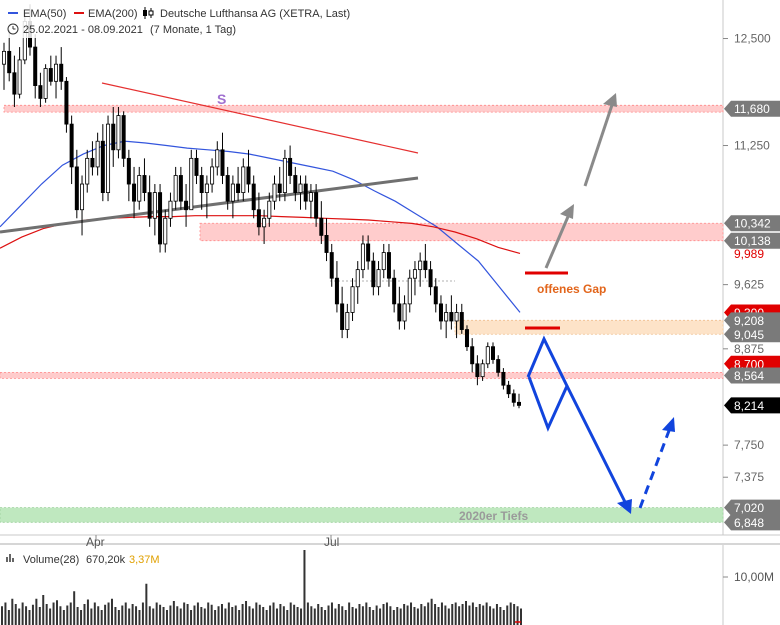  What do you see at coordinates (749, 523) in the screenshot?
I see `price-tag-text-11: 6,848` at bounding box center [749, 523].